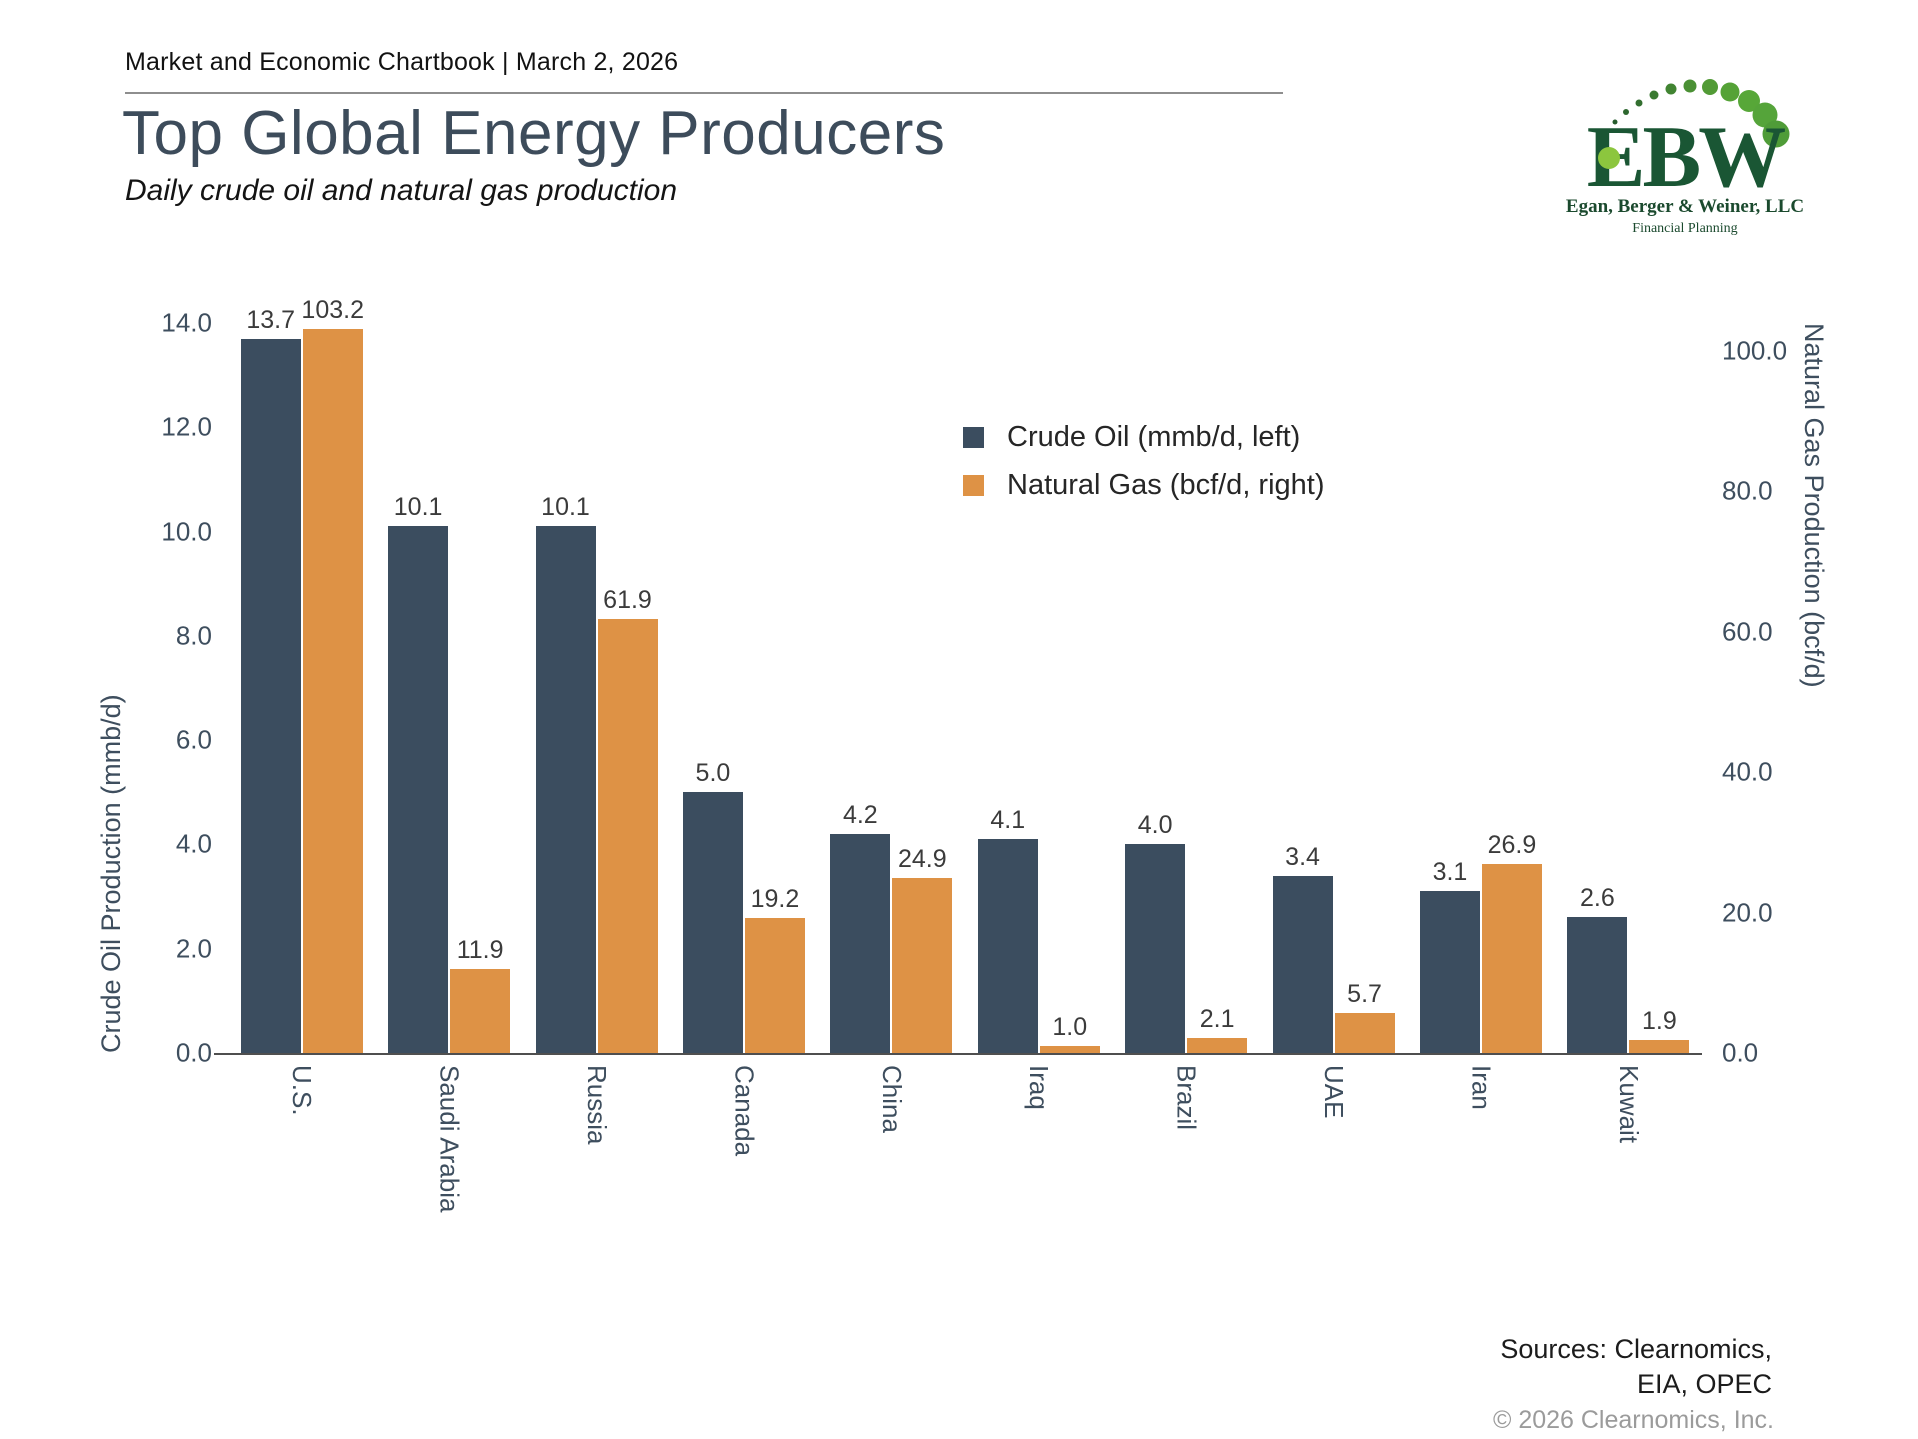 The width and height of the screenshot is (1918, 1439). Describe the element at coordinates (713, 773) in the screenshot. I see `bar-value-label: 5.0` at that location.